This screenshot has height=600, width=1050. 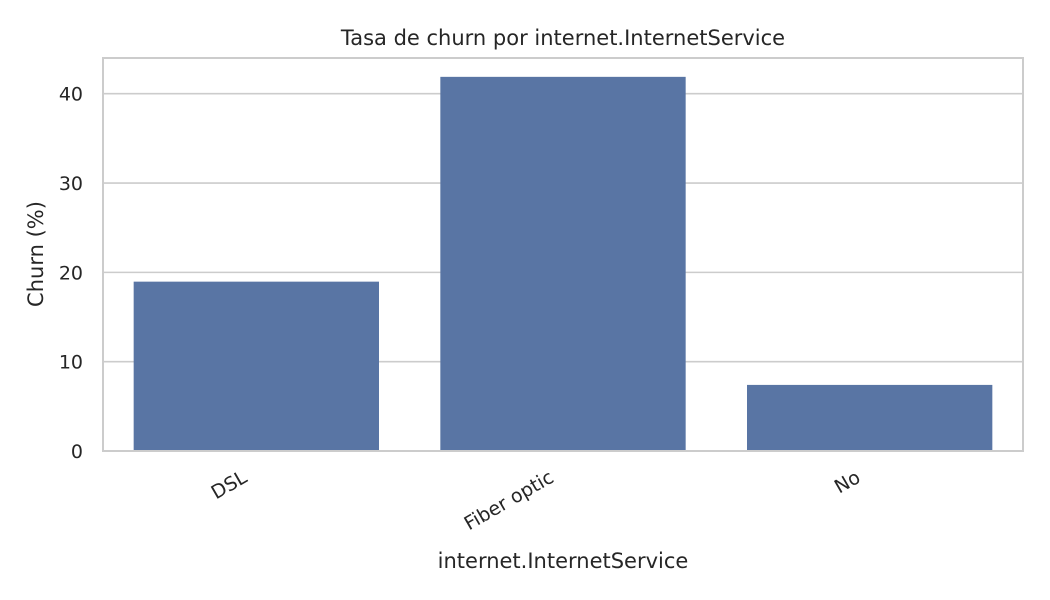 I want to click on x-axis-ticks: DSL Fiber optic No, so click(x=536, y=500).